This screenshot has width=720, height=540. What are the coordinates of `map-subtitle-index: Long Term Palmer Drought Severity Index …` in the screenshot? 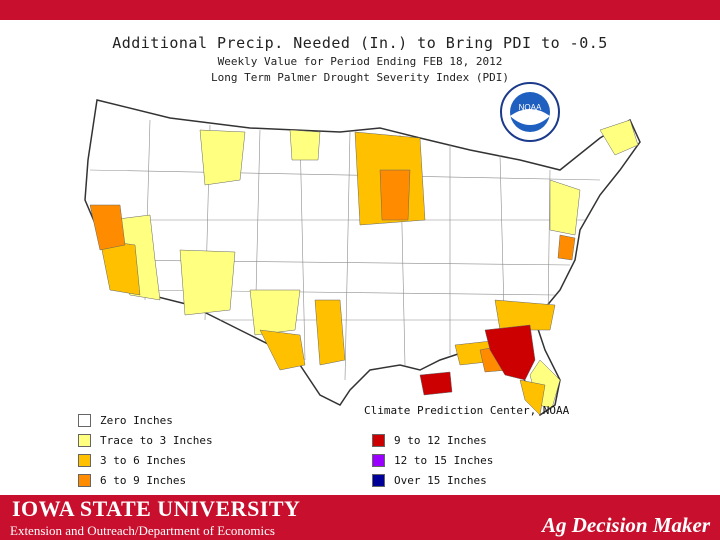 It's located at (359, 77).